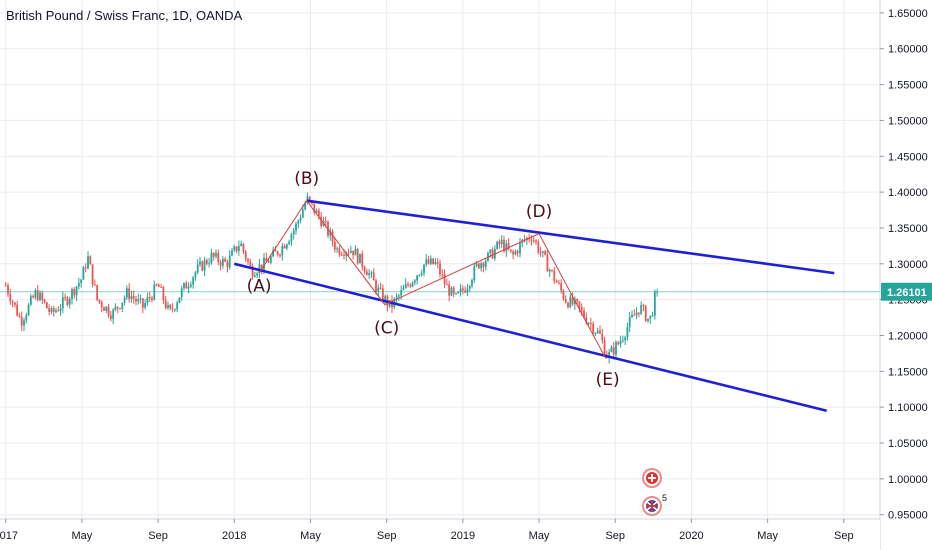 Image resolution: width=932 pixels, height=550 pixels. Describe the element at coordinates (654, 492) in the screenshot. I see `event-badges: 5` at that location.